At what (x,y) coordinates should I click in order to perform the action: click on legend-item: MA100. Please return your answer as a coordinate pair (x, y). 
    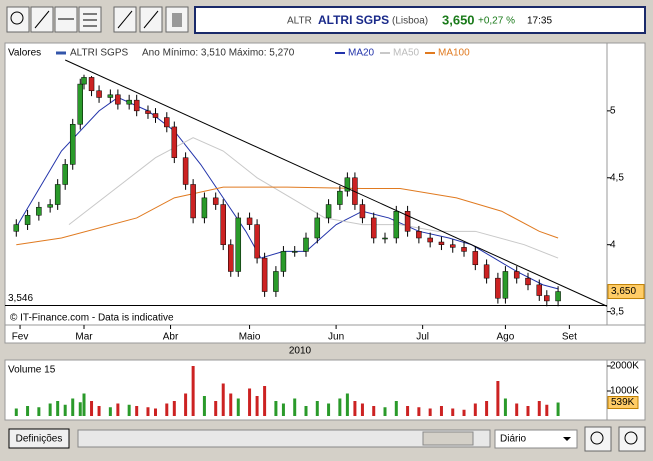
    Looking at the image, I should click on (454, 53).